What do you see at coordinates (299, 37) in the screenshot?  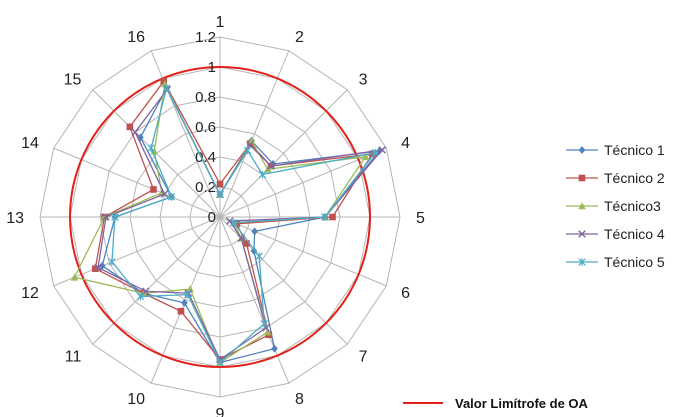 I see `category-label: 2` at bounding box center [299, 37].